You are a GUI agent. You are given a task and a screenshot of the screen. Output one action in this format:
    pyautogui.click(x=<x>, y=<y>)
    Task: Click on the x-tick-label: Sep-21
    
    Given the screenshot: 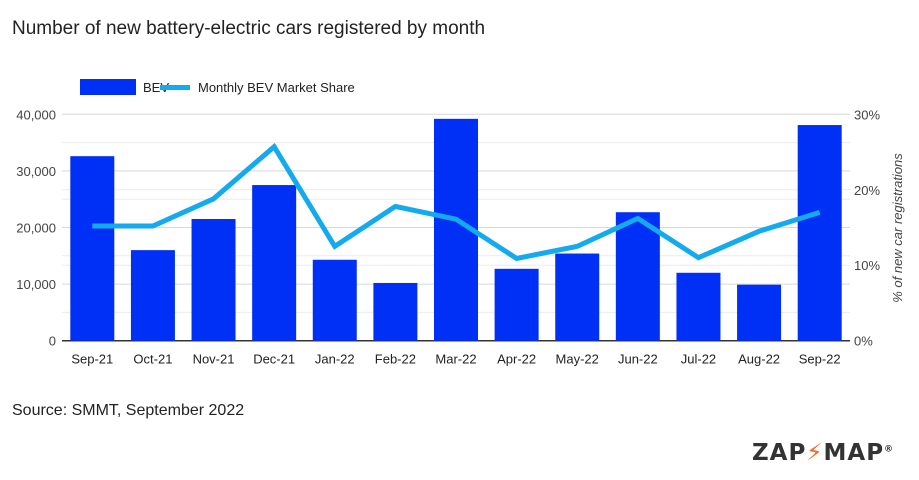 What is the action you would take?
    pyautogui.click(x=92, y=359)
    